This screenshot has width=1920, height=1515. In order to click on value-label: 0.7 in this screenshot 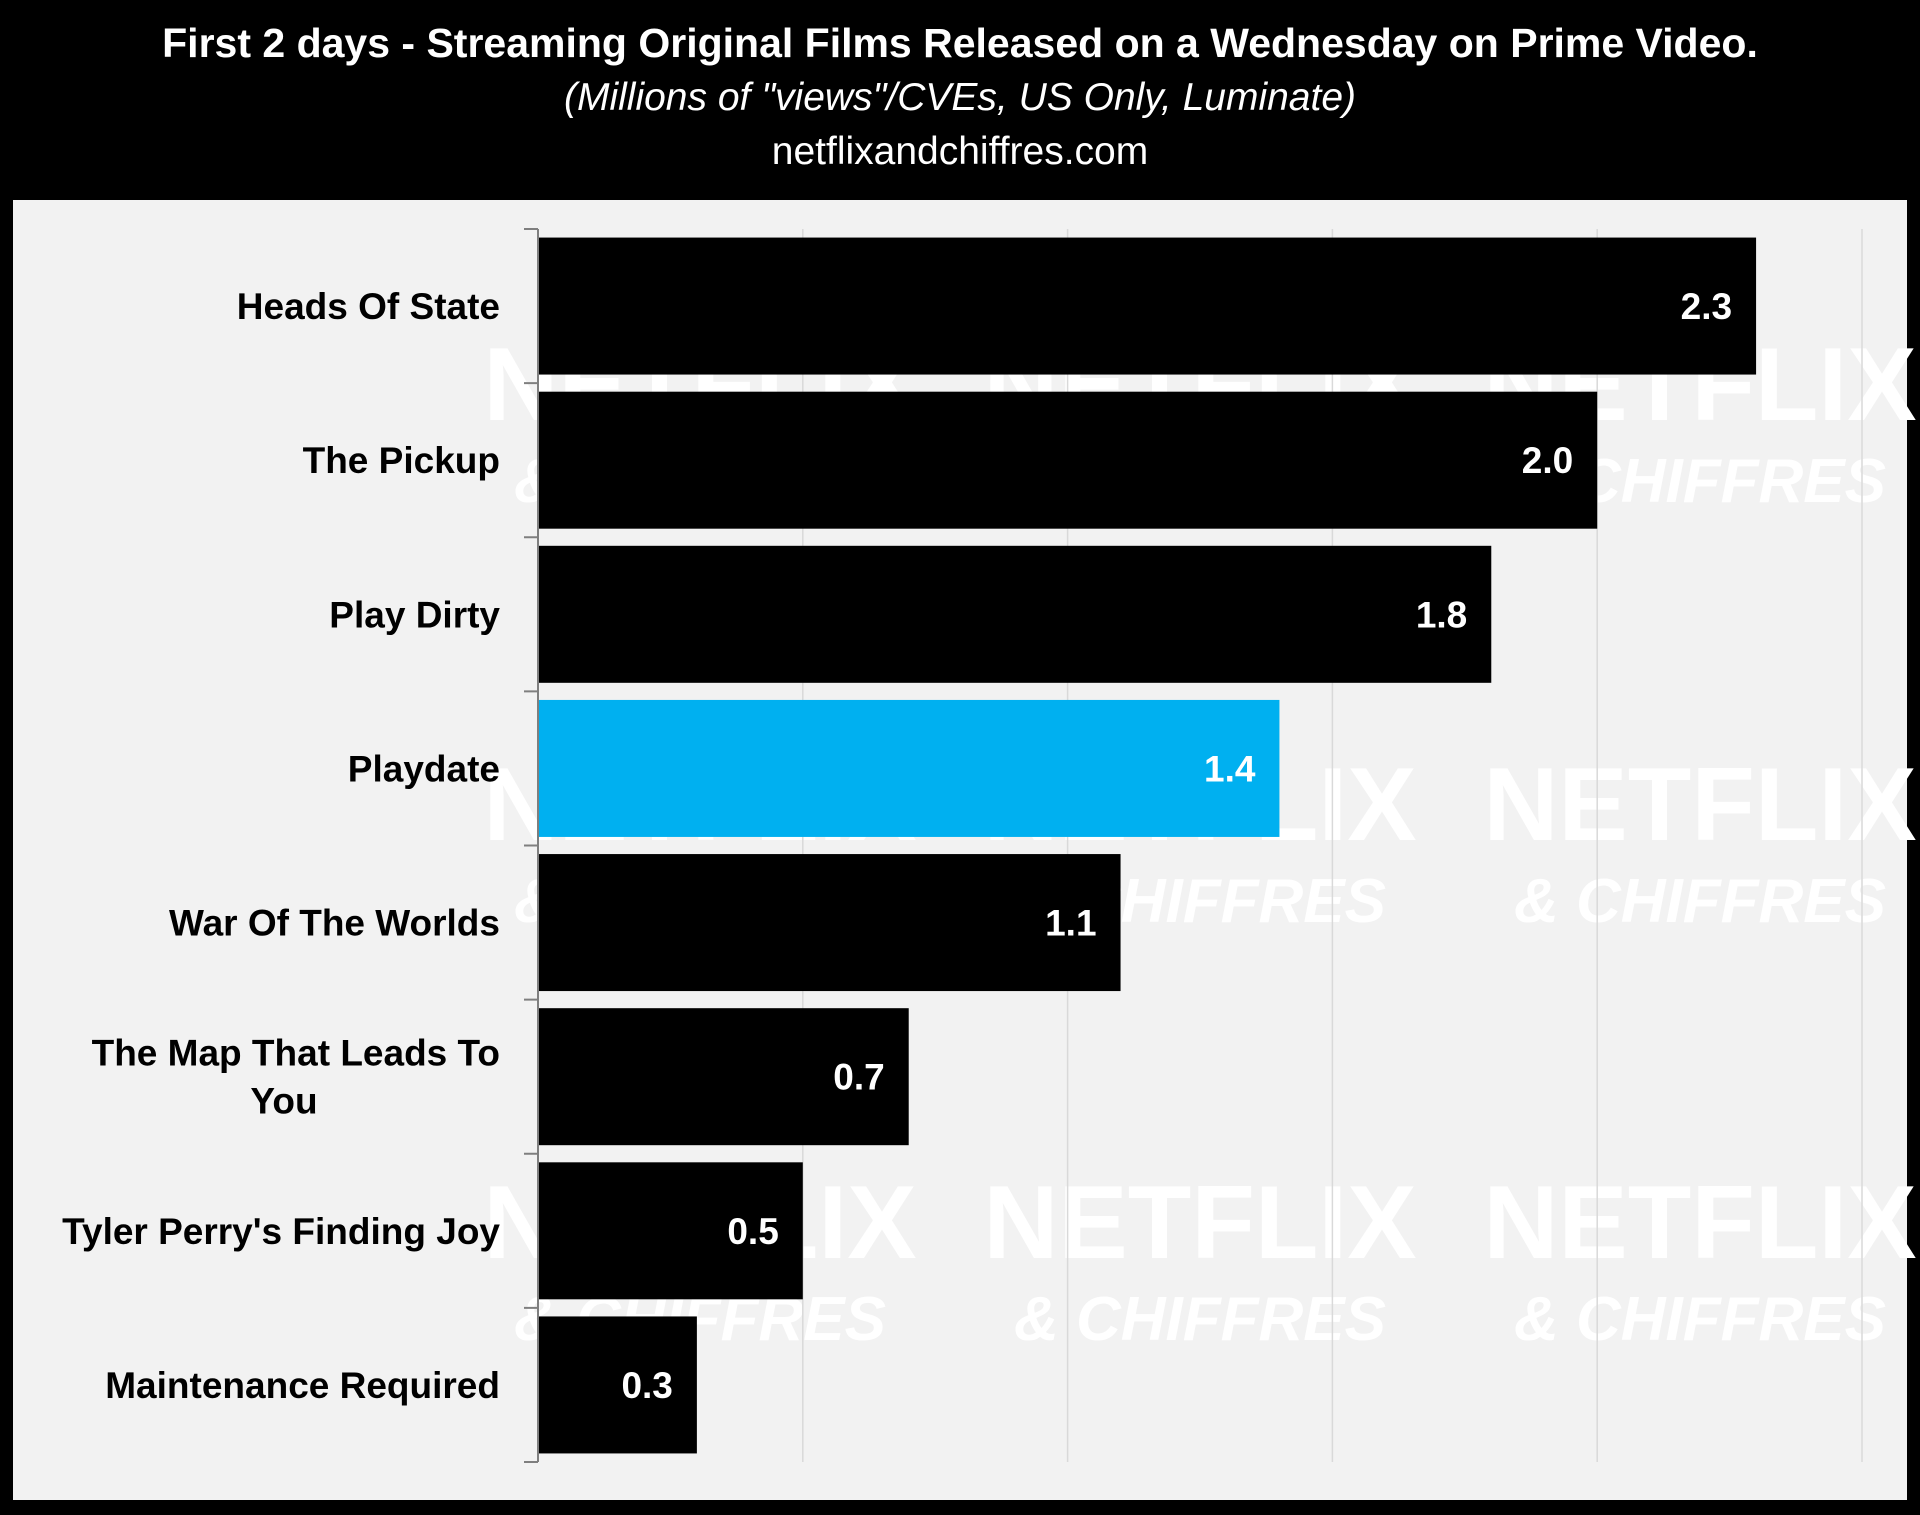, I will do `click(858, 1077)`.